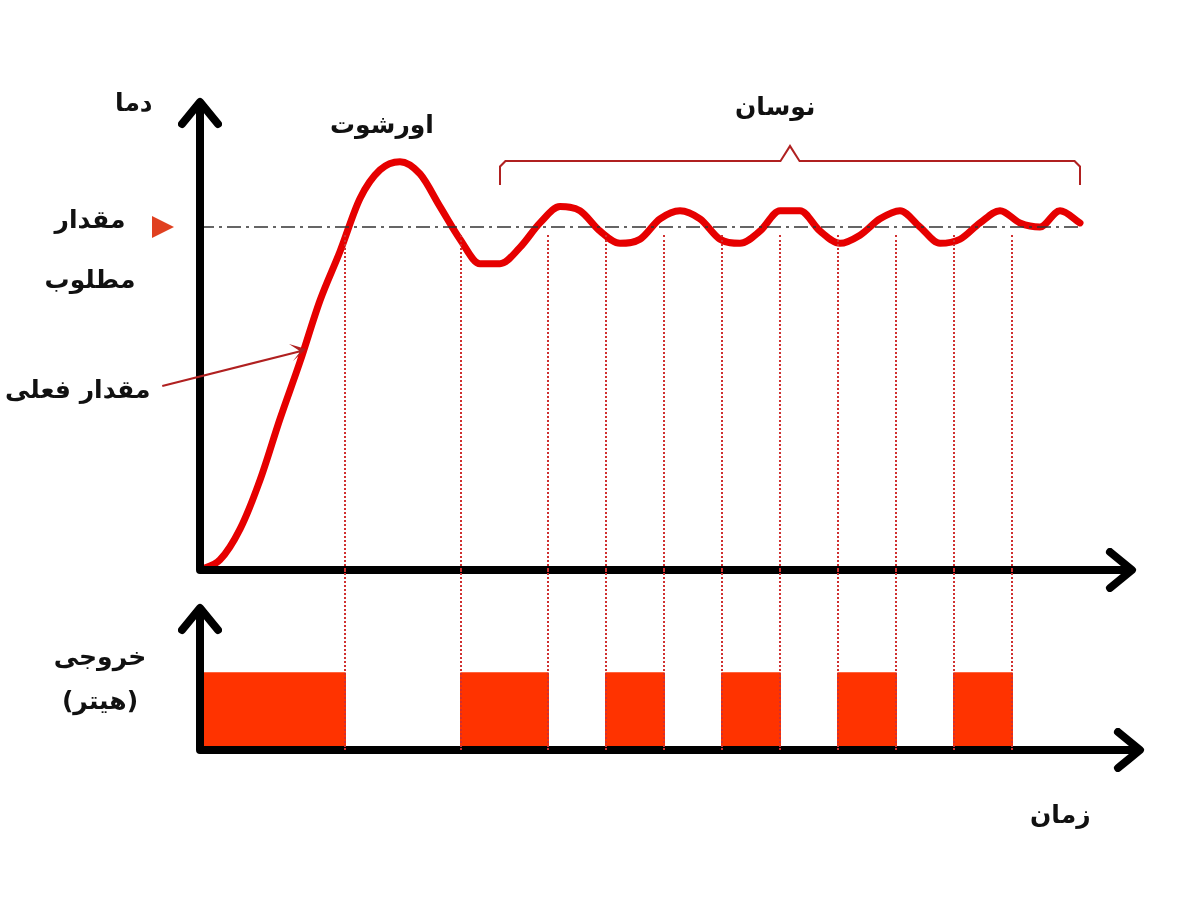 The width and height of the screenshot is (1186, 922). What do you see at coordinates (90, 249) in the screenshot?
I see `text: مقدار مطلوب` at bounding box center [90, 249].